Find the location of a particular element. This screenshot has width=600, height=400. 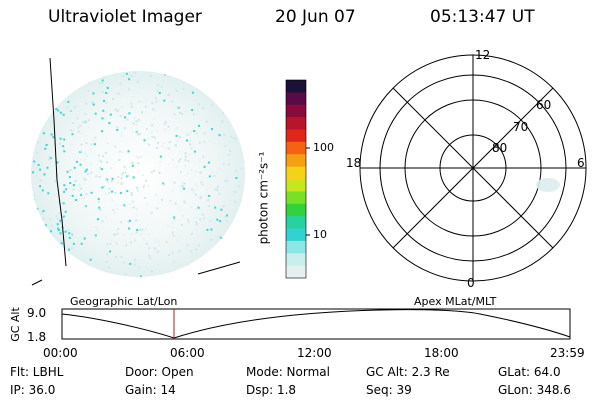

altitude-curve is located at coordinates (316, 324).